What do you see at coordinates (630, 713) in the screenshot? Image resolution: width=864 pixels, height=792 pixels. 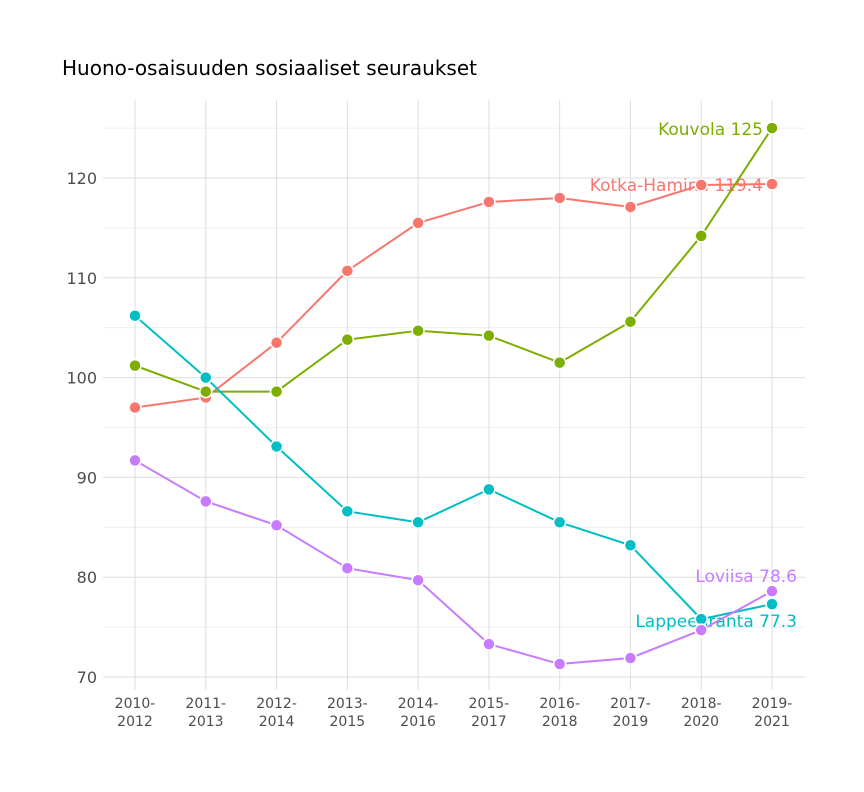 I see `x-tick-label: 2017- 2019` at bounding box center [630, 713].